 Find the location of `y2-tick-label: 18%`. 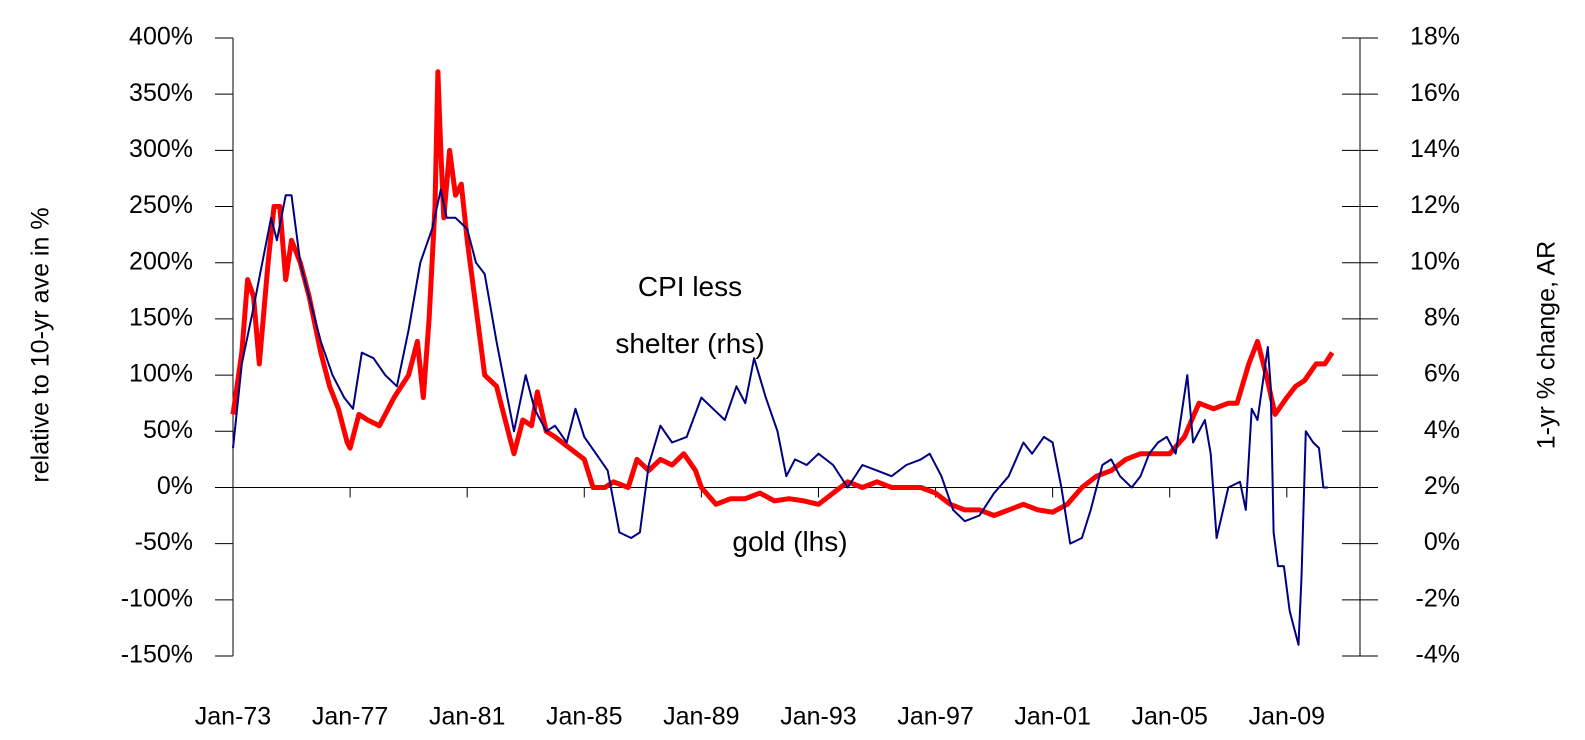

y2-tick-label: 18% is located at coordinates (1435, 37).